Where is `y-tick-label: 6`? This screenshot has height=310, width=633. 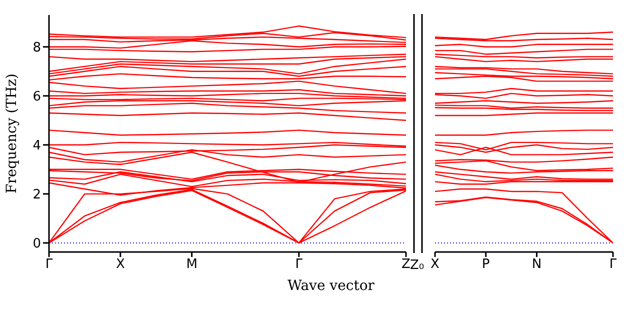
y-tick-label: 6 is located at coordinates (36, 96).